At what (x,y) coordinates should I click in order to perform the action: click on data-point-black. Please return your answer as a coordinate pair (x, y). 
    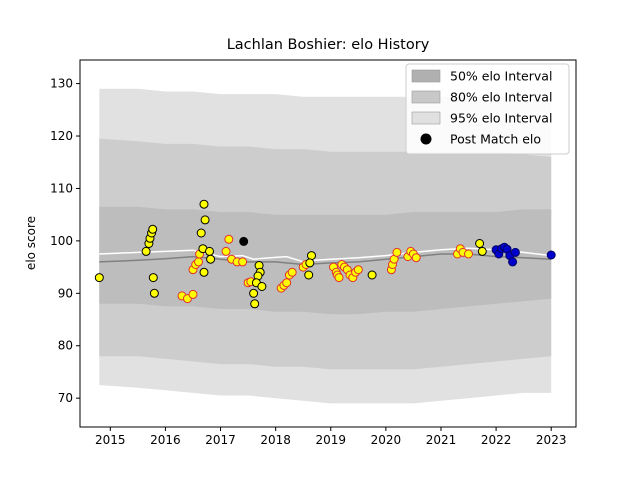
    Looking at the image, I should click on (244, 241).